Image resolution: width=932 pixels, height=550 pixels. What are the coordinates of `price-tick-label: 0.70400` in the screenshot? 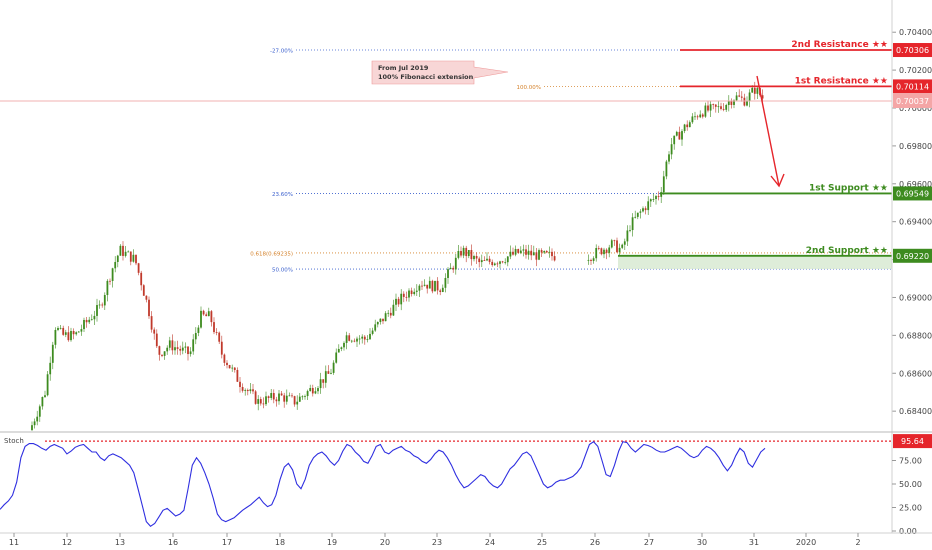 It's located at (915, 32).